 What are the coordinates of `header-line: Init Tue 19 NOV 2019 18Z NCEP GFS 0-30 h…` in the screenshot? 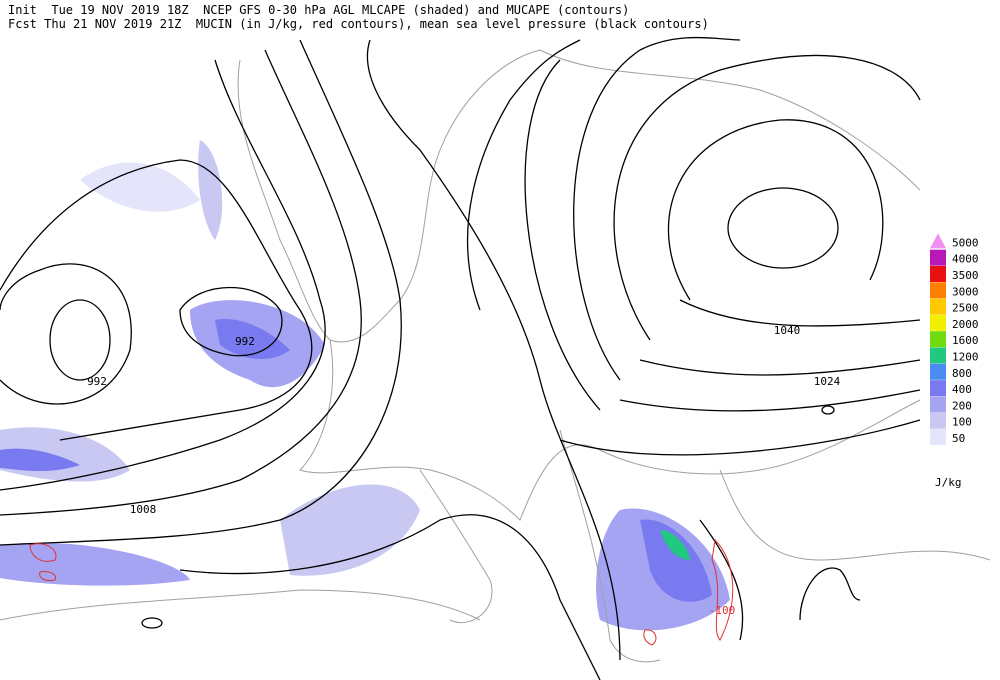 It's located at (319, 10).